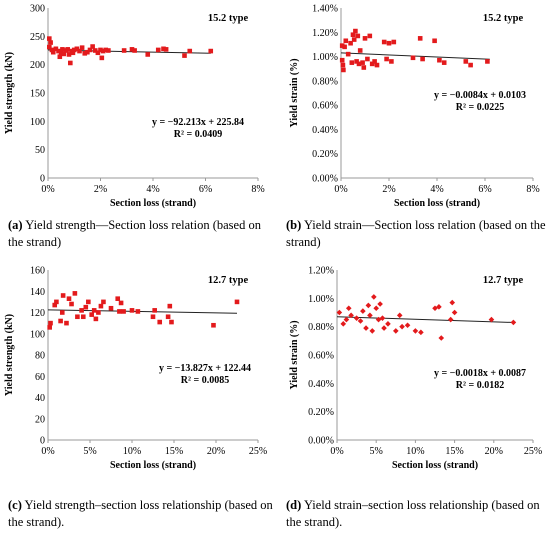  Describe the element at coordinates (321, 412) in the screenshot. I see `d-y-tick-label: 0.20%` at that location.